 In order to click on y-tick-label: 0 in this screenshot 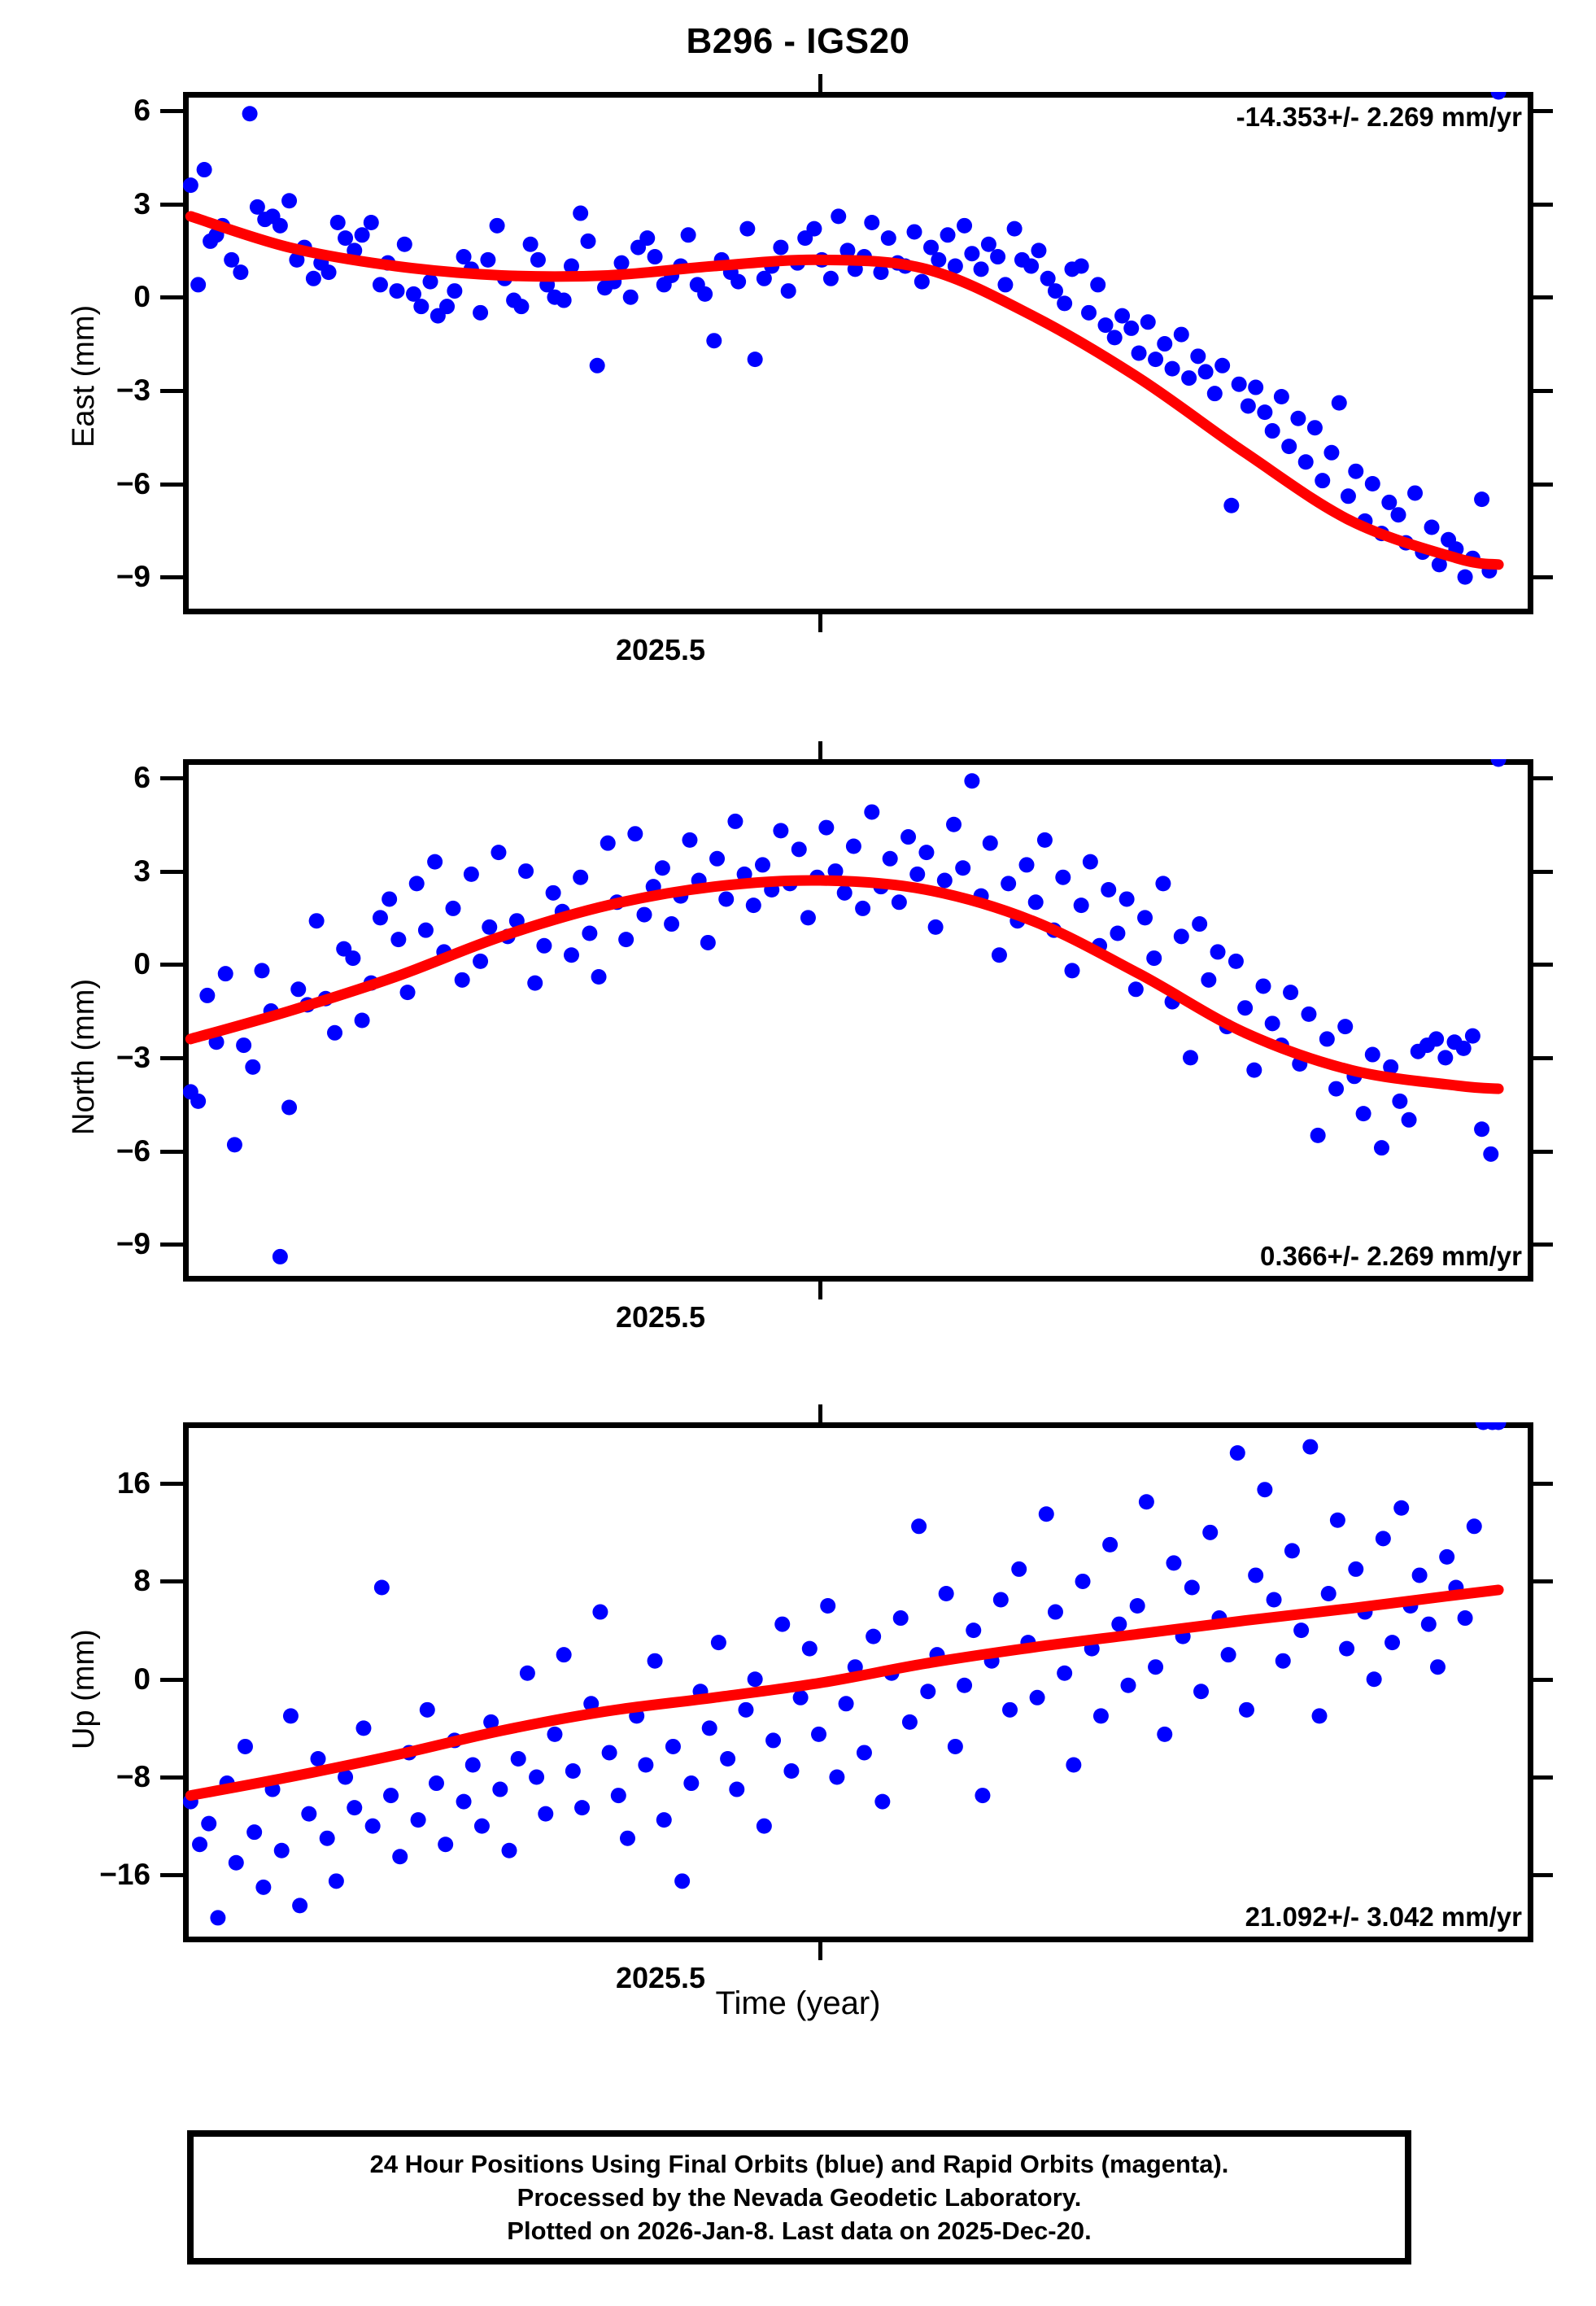, I will do `click(141, 297)`.